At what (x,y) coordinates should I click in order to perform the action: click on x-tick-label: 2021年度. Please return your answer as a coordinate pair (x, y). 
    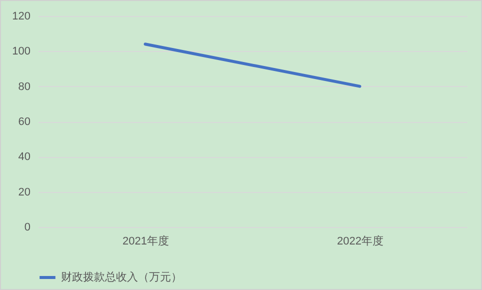
    Looking at the image, I should click on (145, 241).